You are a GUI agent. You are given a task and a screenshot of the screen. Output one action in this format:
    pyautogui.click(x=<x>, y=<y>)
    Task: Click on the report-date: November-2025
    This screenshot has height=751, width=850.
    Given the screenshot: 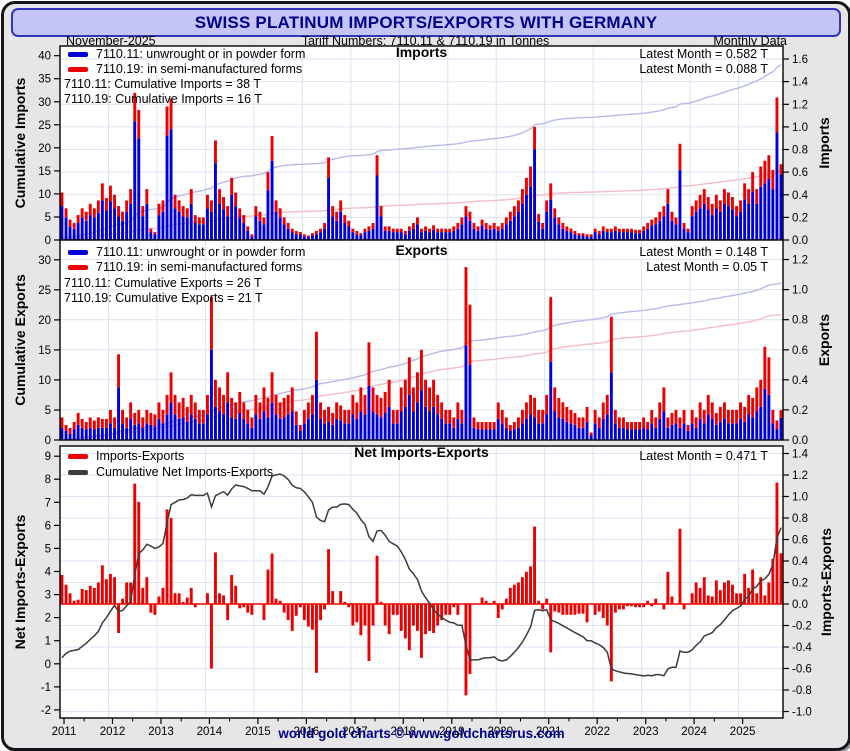 What is the action you would take?
    pyautogui.click(x=111, y=41)
    